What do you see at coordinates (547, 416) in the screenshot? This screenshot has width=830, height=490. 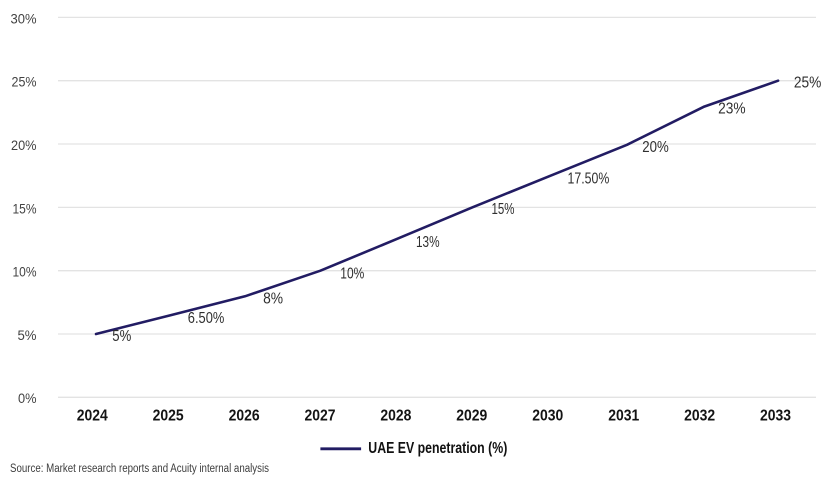 I see `svg-text: 2030` at bounding box center [547, 416].